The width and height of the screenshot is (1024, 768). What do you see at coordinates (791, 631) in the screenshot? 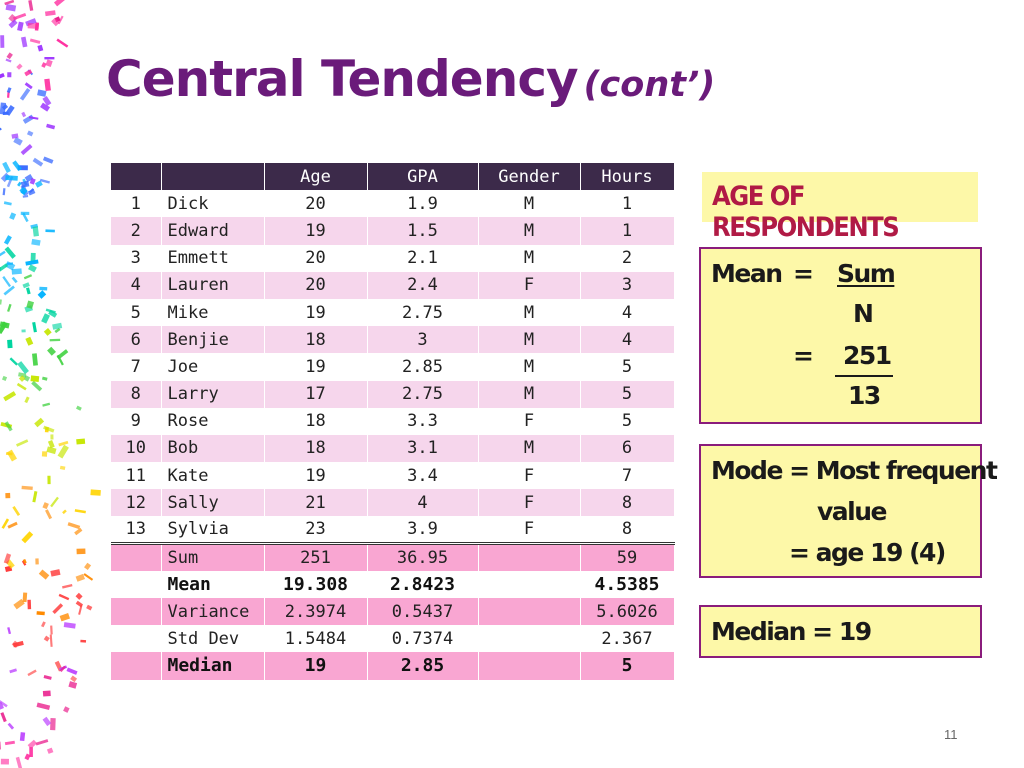
I see `median-text: Median = 19` at bounding box center [791, 631].